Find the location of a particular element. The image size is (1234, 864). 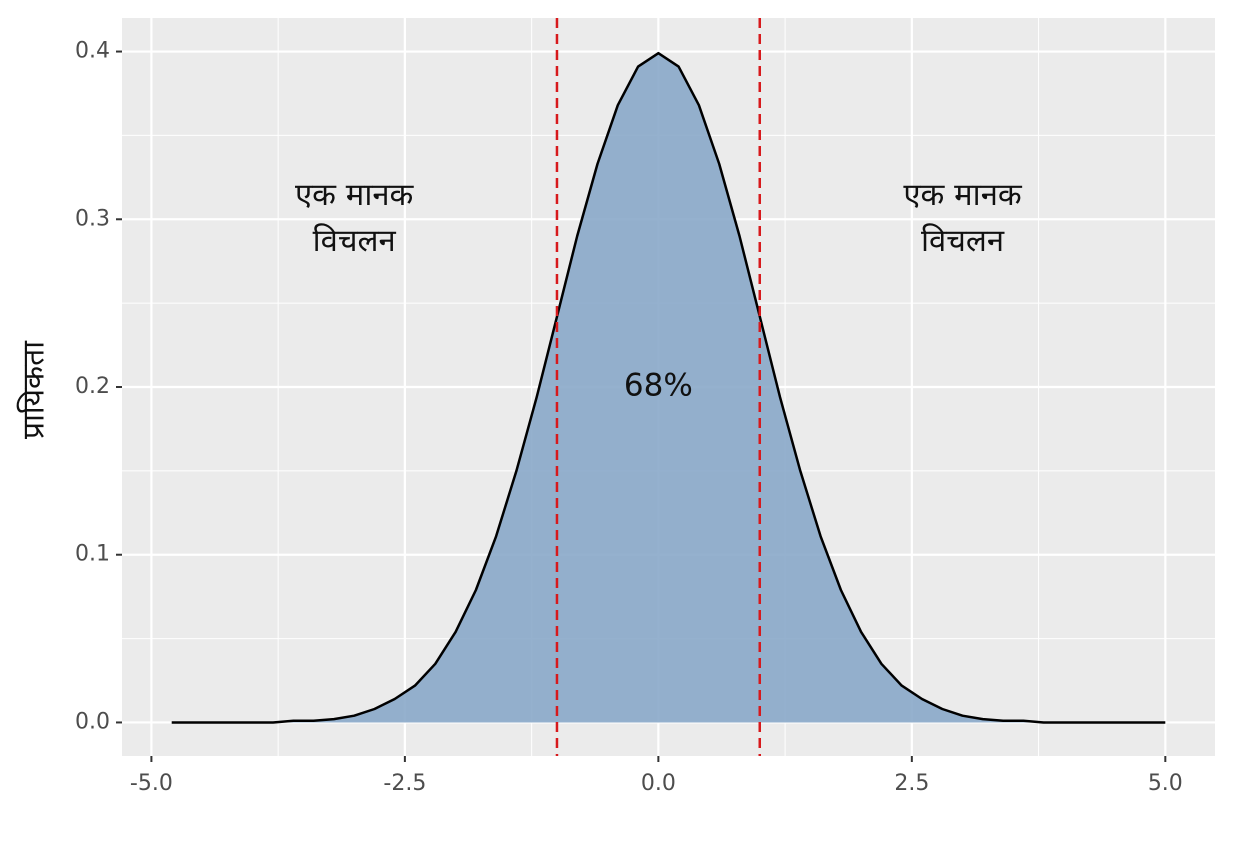

y-tick-label: 0.0 is located at coordinates (92, 721).